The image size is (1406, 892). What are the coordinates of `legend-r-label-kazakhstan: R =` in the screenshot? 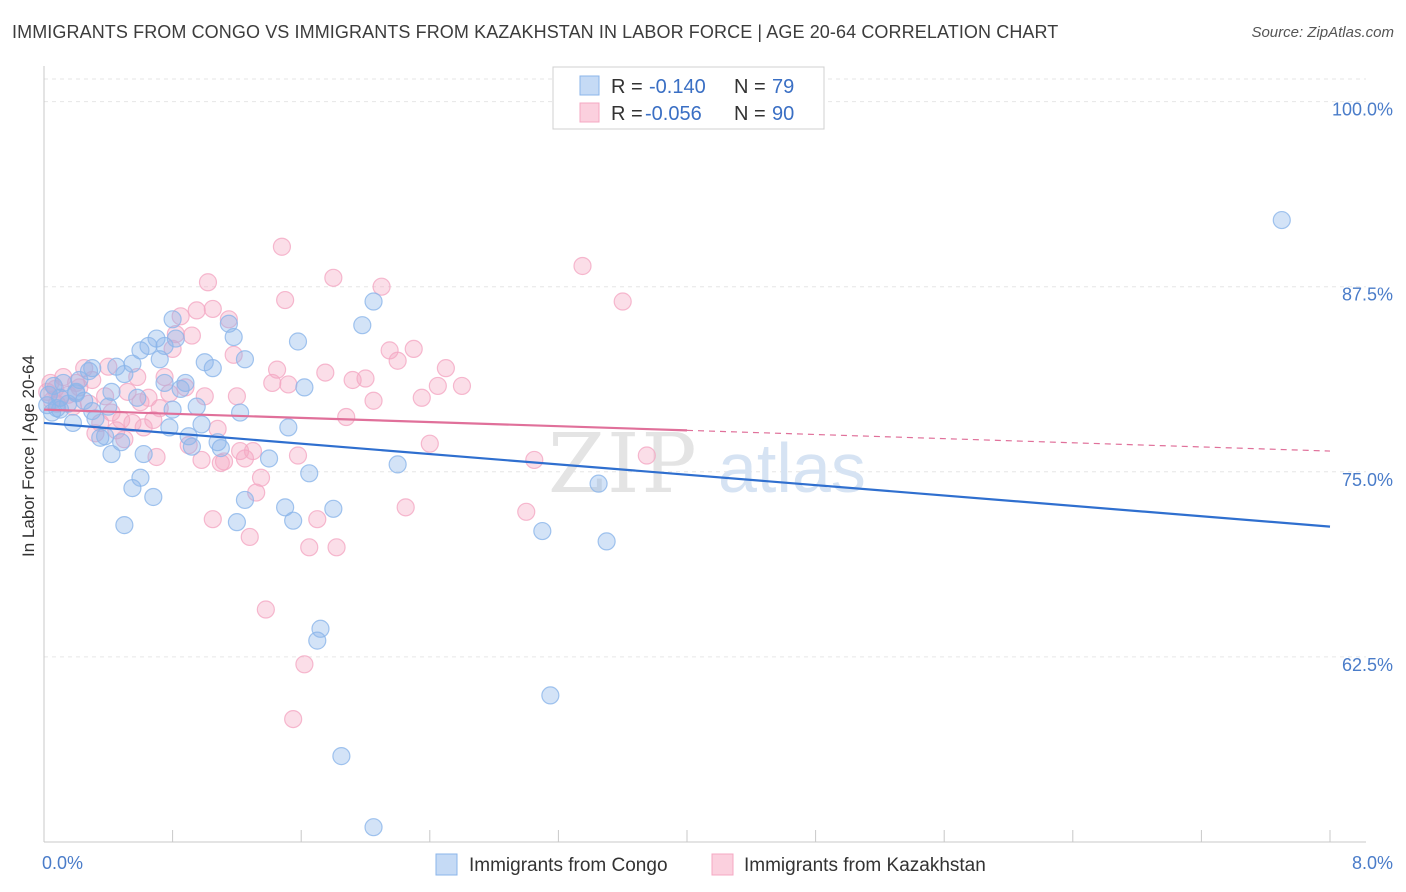 It's located at (627, 114).